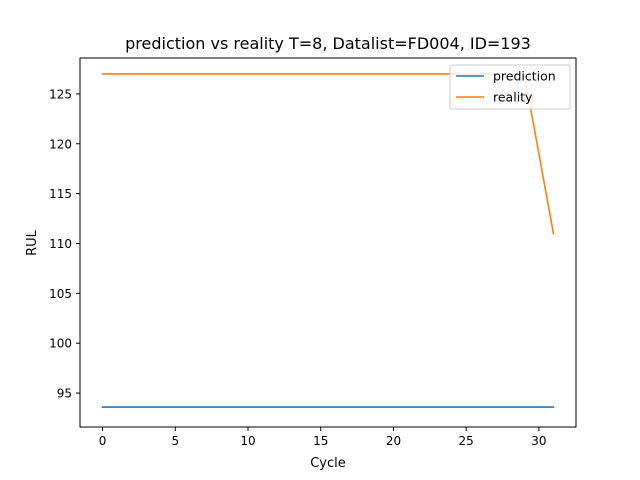 This screenshot has width=640, height=480. What do you see at coordinates (247, 441) in the screenshot?
I see `x-tick-label-2: 10` at bounding box center [247, 441].